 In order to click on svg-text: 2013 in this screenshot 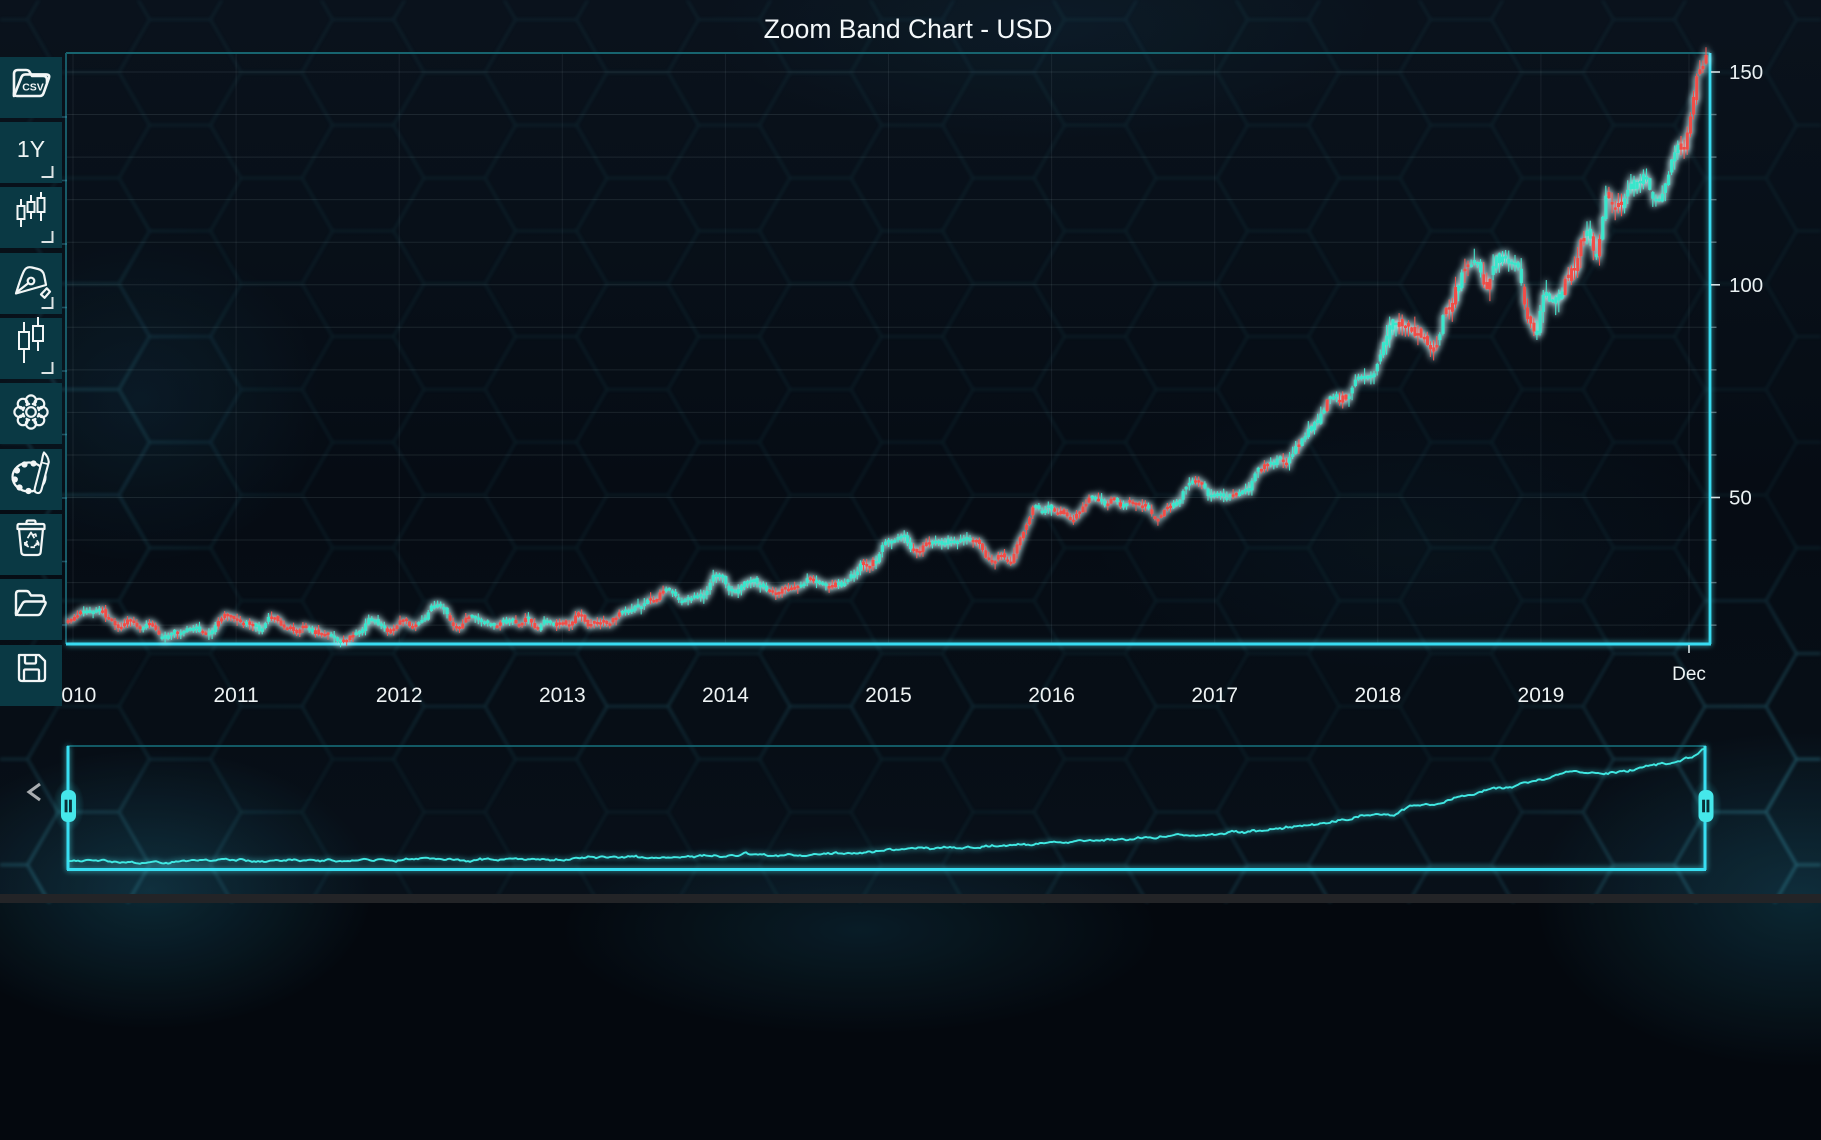, I will do `click(562, 695)`.